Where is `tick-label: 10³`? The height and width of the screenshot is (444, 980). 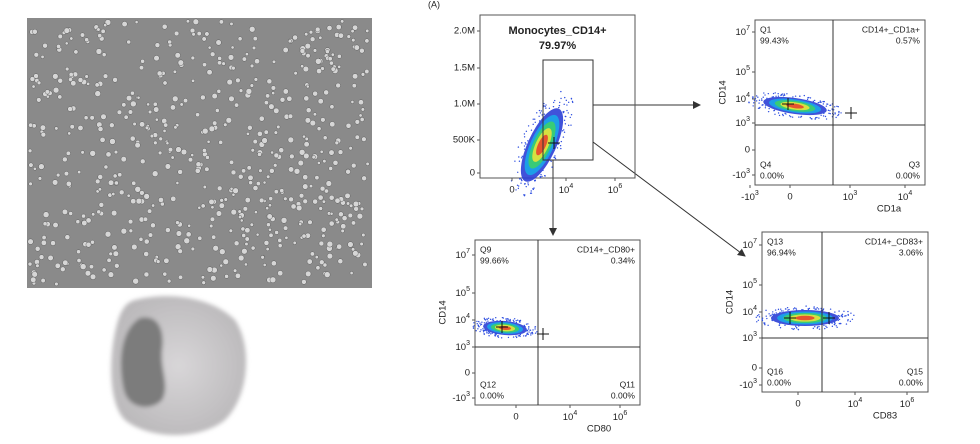
tick-label: 10³ is located at coordinates (743, 122).